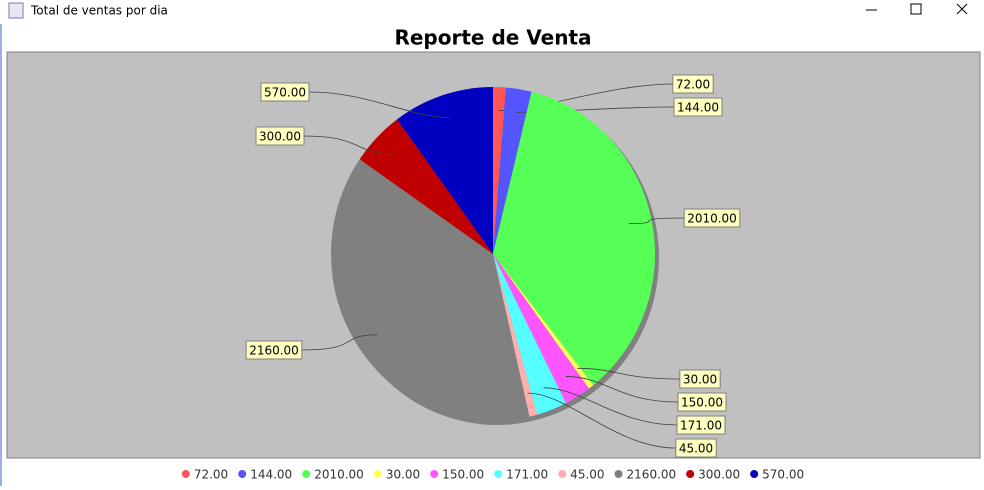 The image size is (984, 490). Describe the element at coordinates (339, 475) in the screenshot. I see `legend-label: 2010.00` at that location.